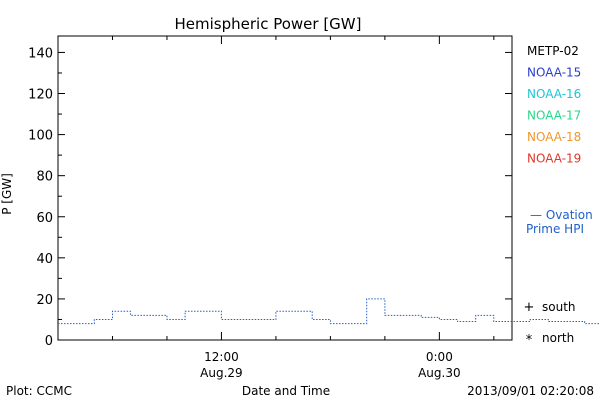 This screenshot has height=400, width=600. What do you see at coordinates (44, 259) in the screenshot?
I see `y-tick-label: 40` at bounding box center [44, 259].